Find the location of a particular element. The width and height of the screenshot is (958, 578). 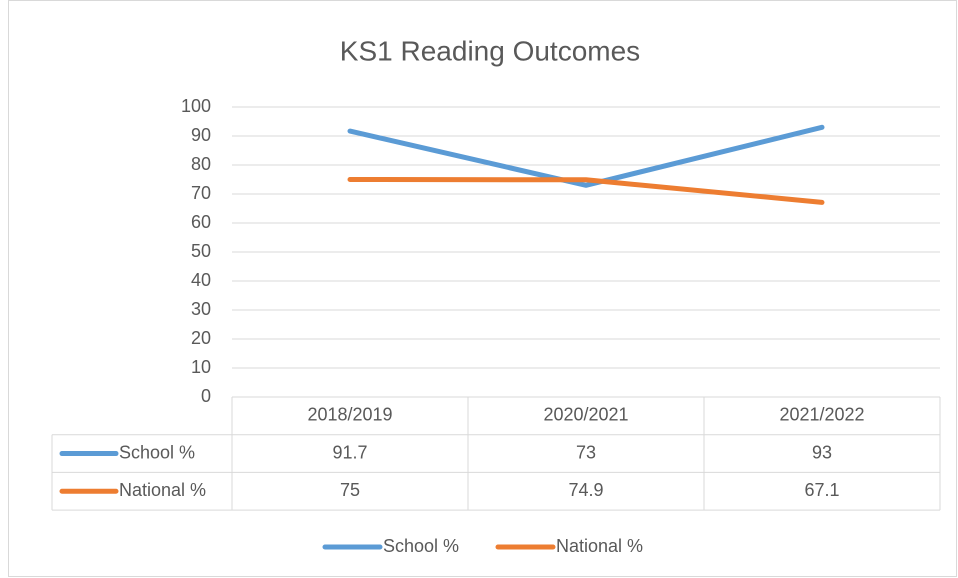

y-tick-label: 10 is located at coordinates (201, 367).